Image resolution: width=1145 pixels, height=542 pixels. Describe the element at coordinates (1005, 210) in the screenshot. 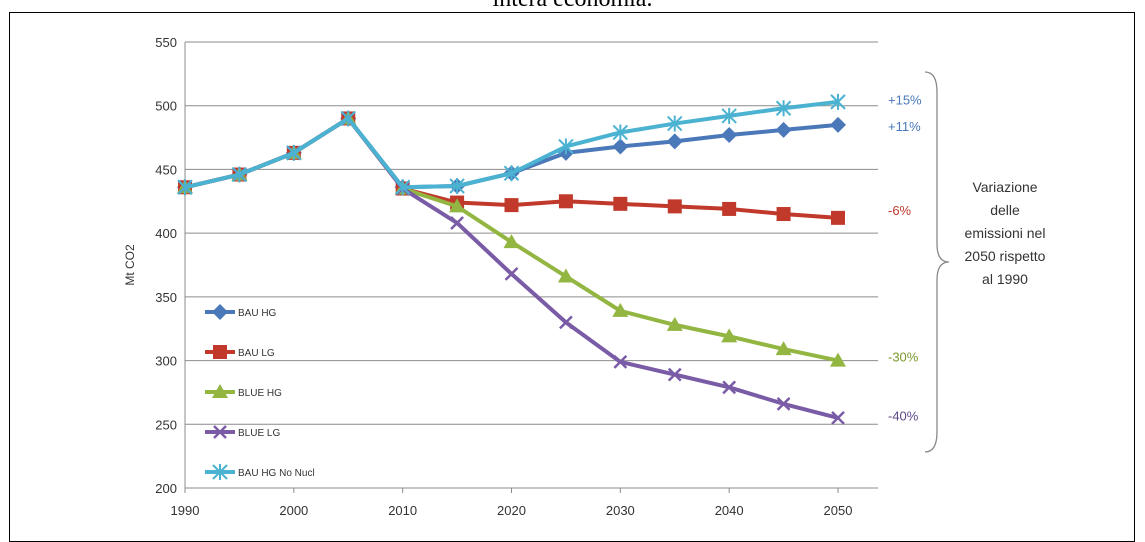

I see `brace-note-line-1: delle` at that location.